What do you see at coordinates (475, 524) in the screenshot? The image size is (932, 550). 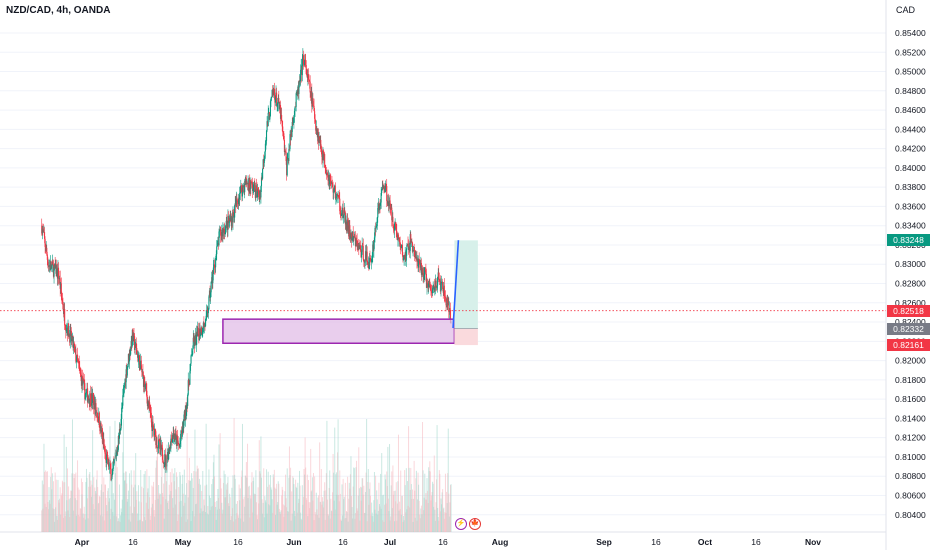 I see `flag-event-icon: 🍁` at bounding box center [475, 524].